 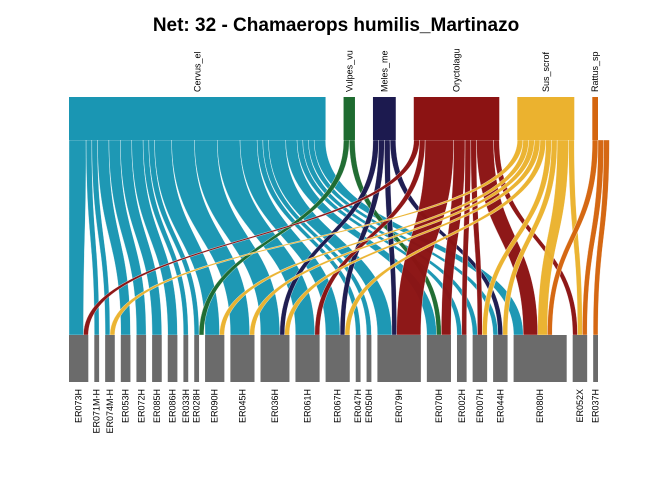 What do you see at coordinates (186, 358) in the screenshot?
I see `low-node-er033h` at bounding box center [186, 358].